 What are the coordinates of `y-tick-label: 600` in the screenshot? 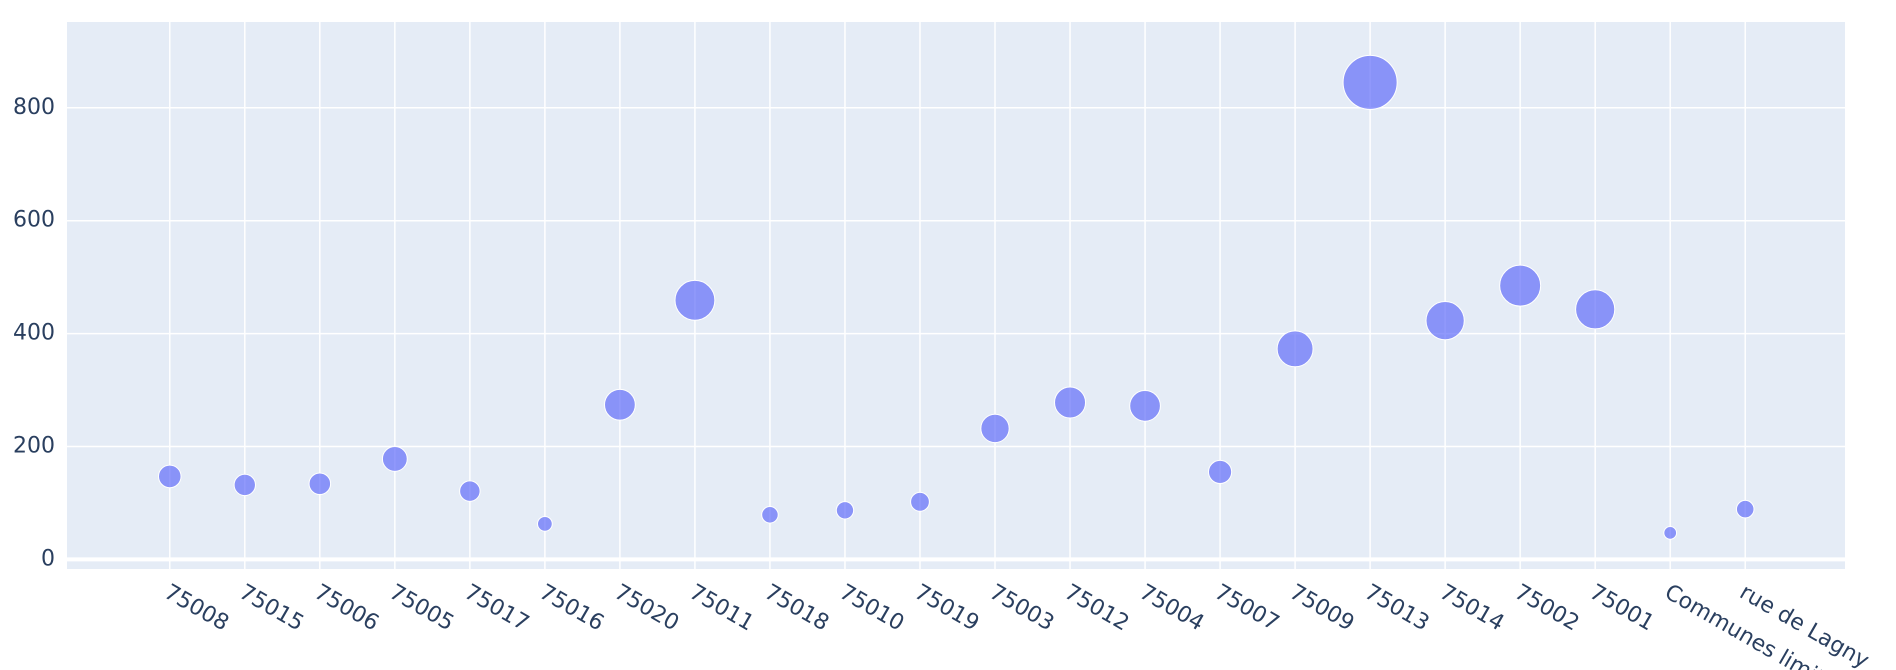 It's located at (34, 220).